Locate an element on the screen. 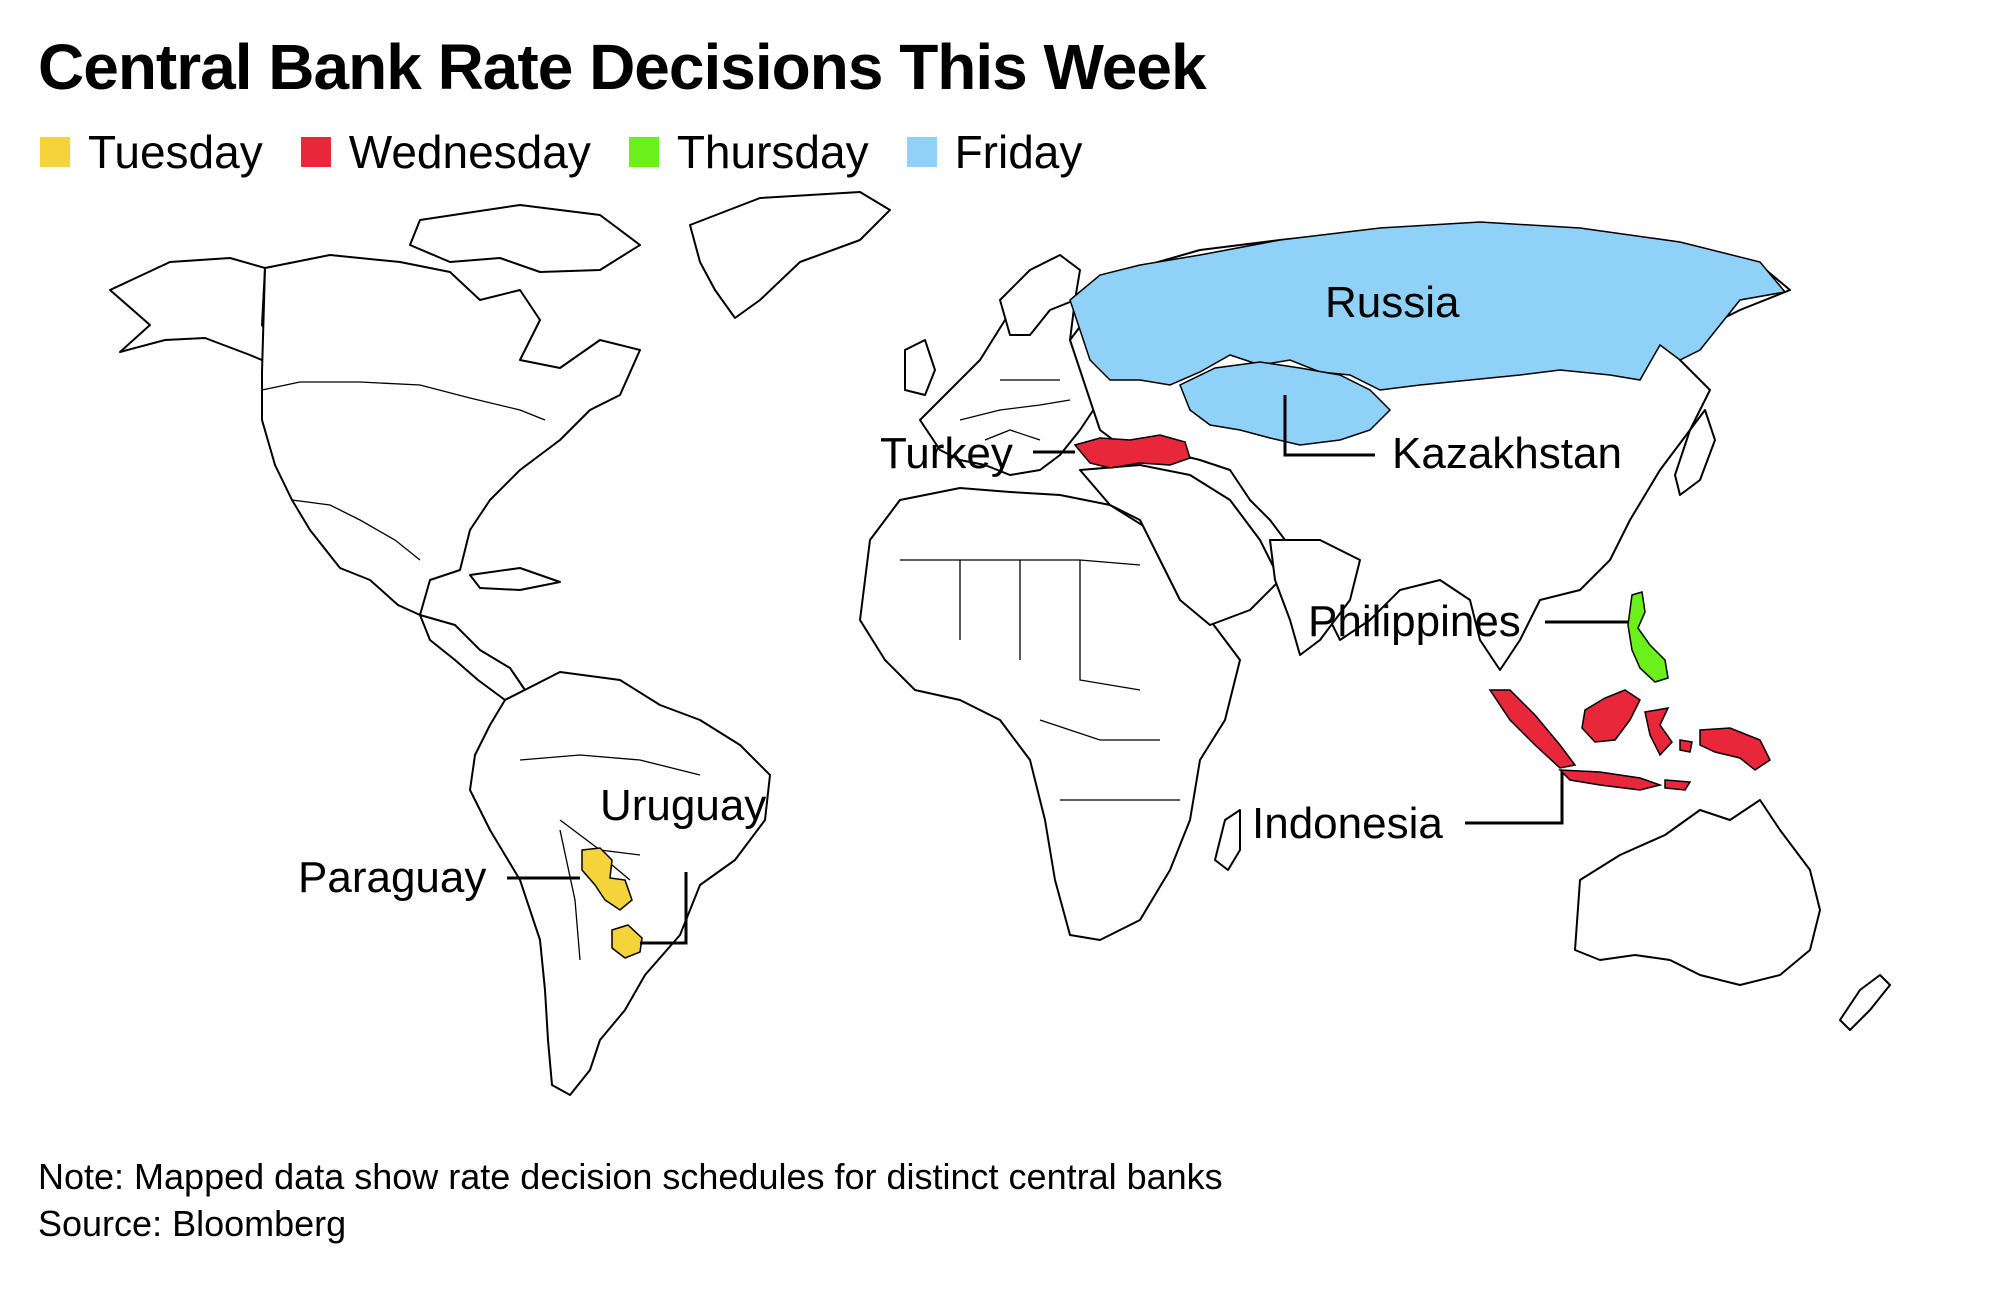 This screenshot has height=1297, width=2000. country-indonesia-sumatra is located at coordinates (1532, 729).